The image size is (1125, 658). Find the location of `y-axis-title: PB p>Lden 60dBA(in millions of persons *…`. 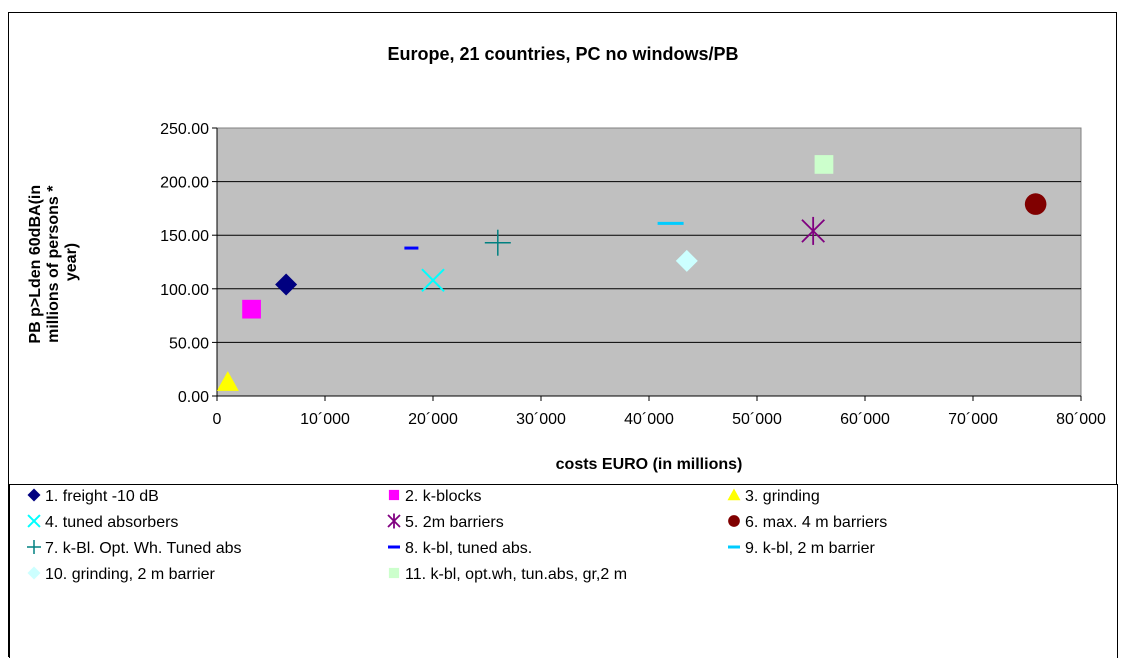

y-axis-title: PB p>Lden 60dBA(in millions of persons *… is located at coordinates (53, 261).